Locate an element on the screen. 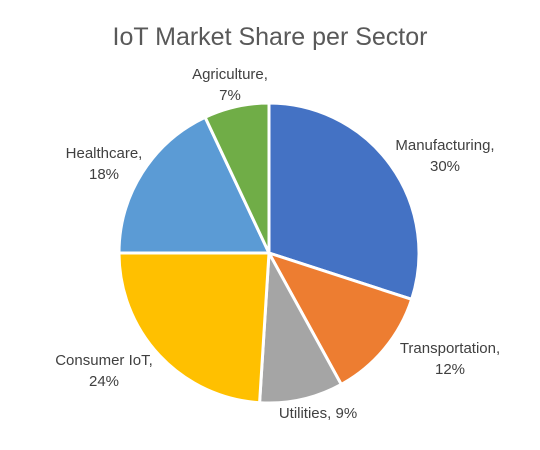 This screenshot has height=450, width=540. slice-label-utilities: Utilities, 9% is located at coordinates (318, 413).